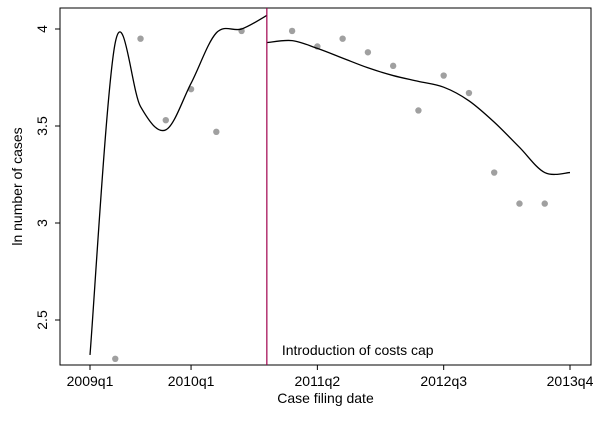  Describe the element at coordinates (318, 381) in the screenshot. I see `x-tick-label: 2011q2` at that location.